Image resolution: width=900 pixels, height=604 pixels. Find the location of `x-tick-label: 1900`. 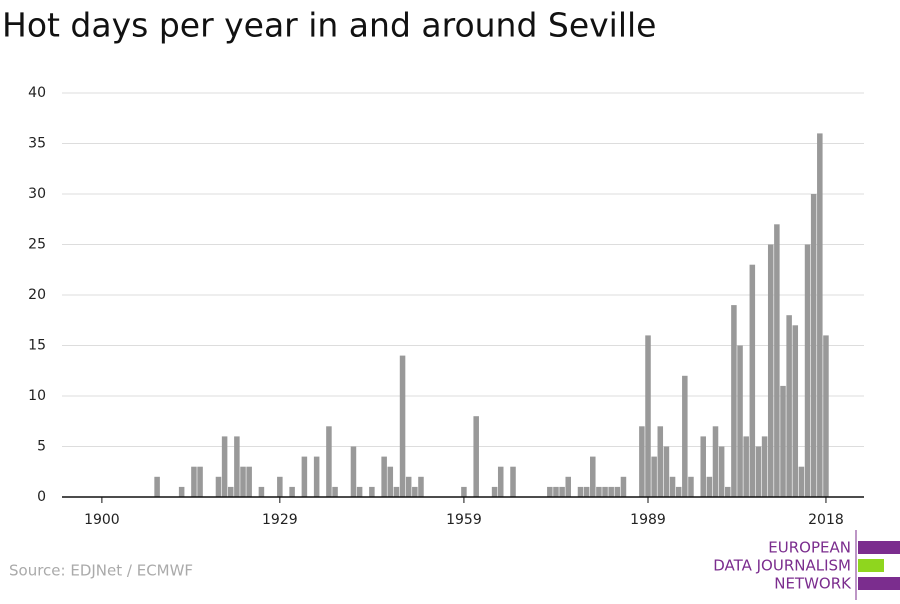

x-tick-label: 1900 is located at coordinates (102, 520).